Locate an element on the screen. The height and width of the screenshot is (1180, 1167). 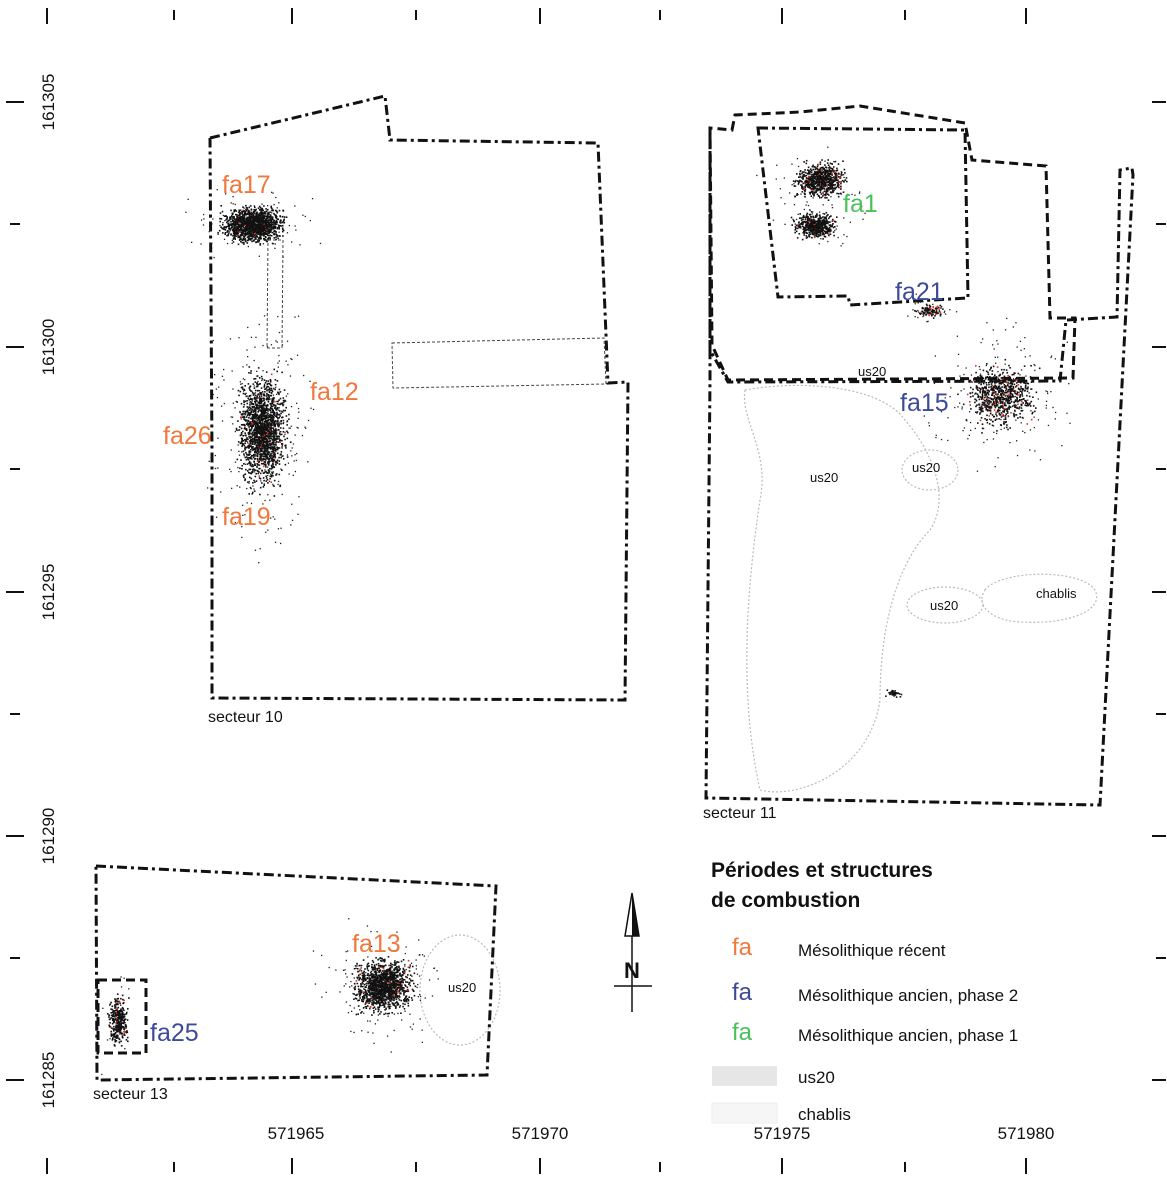
feature-fa15: fa15 is located at coordinates (924, 403).